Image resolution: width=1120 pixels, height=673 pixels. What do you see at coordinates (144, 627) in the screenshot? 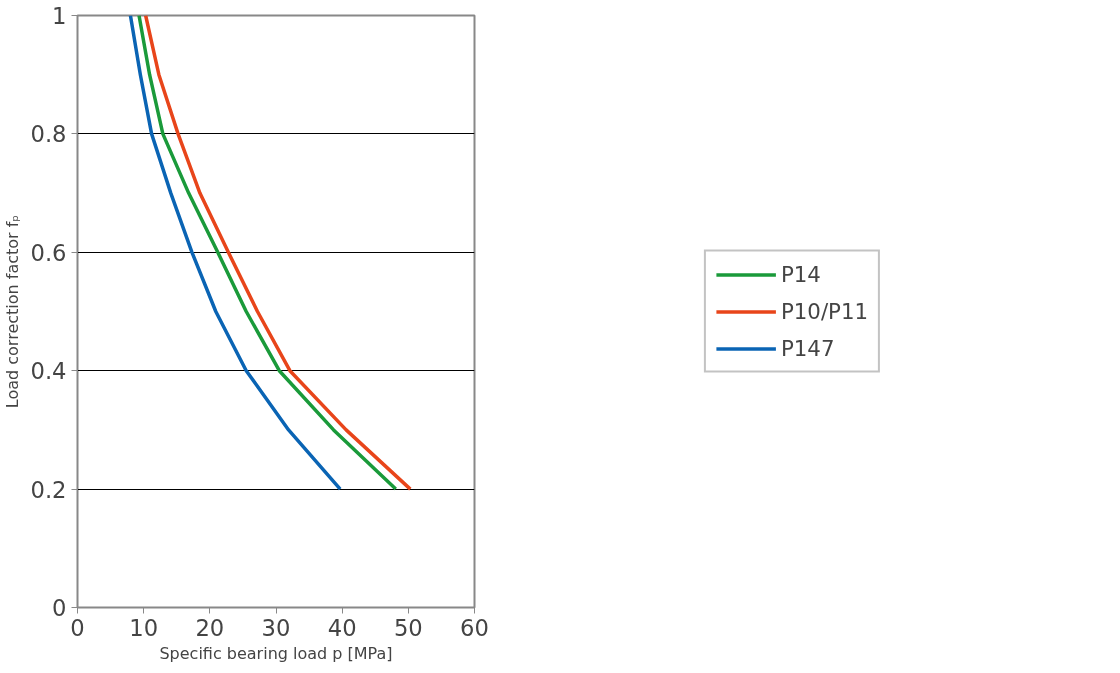
I see `x-tick-label: 10` at bounding box center [144, 627].